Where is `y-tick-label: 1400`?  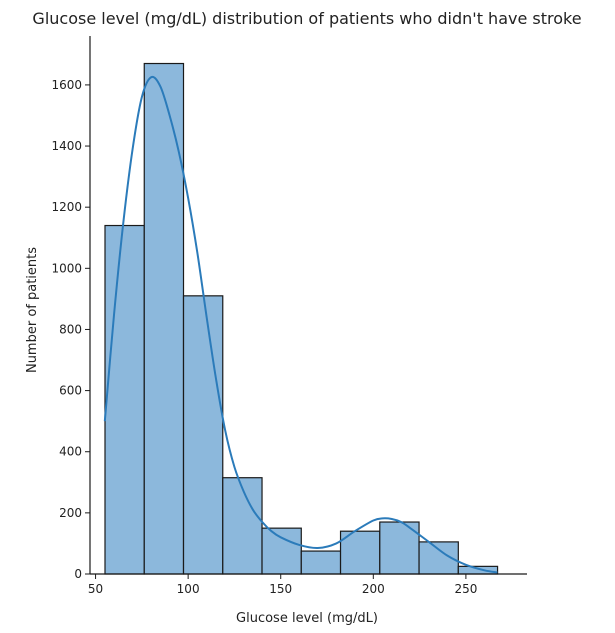
y-tick-label: 1400 is located at coordinates (66, 146).